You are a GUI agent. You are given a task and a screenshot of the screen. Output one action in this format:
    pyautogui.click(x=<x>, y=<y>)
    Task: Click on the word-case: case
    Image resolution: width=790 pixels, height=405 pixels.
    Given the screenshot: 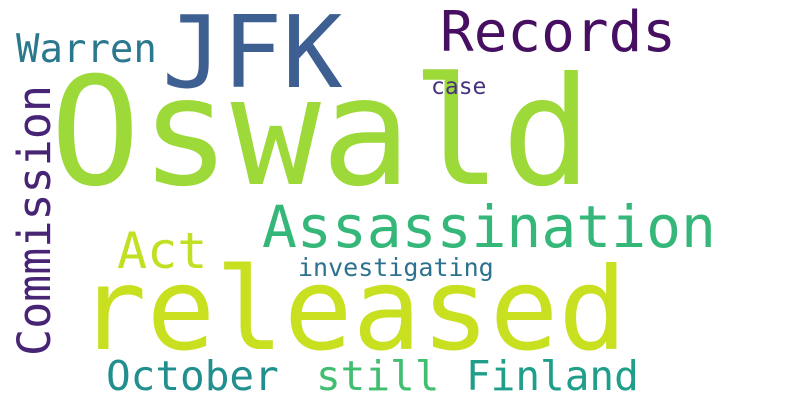 What is the action you would take?
    pyautogui.click(x=459, y=87)
    